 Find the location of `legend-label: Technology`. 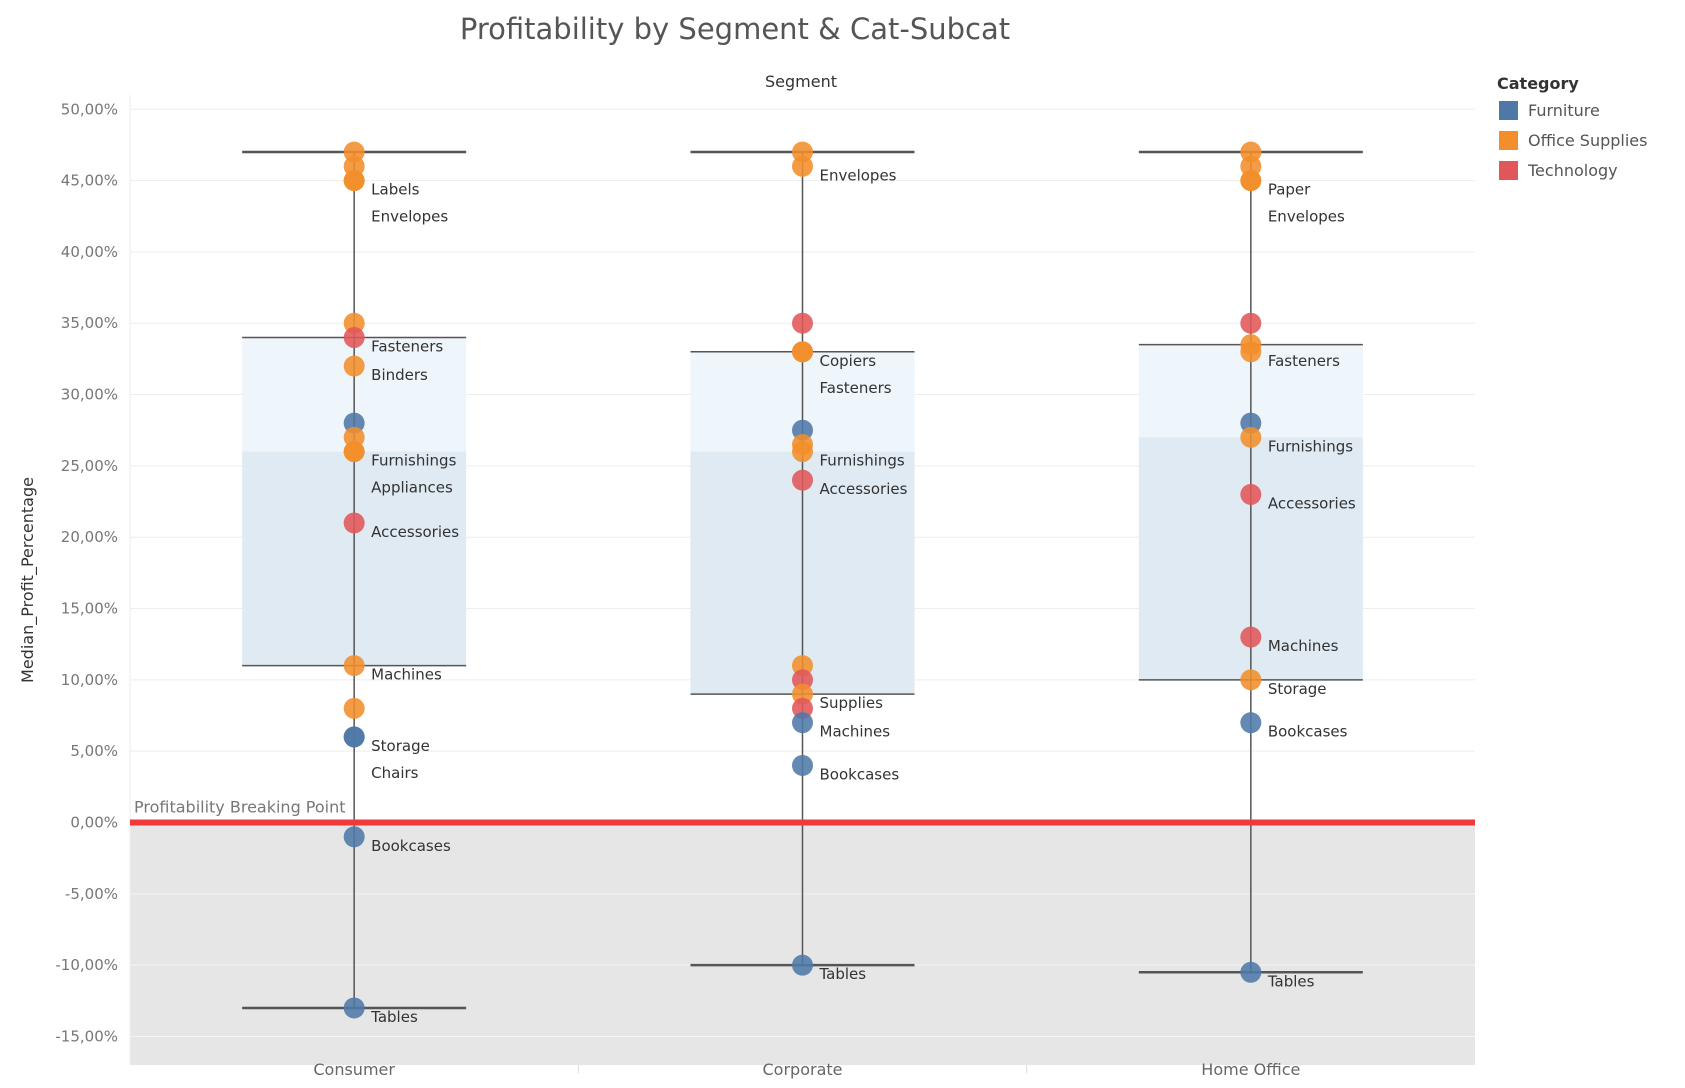

legend-label: Technology is located at coordinates (1572, 170).